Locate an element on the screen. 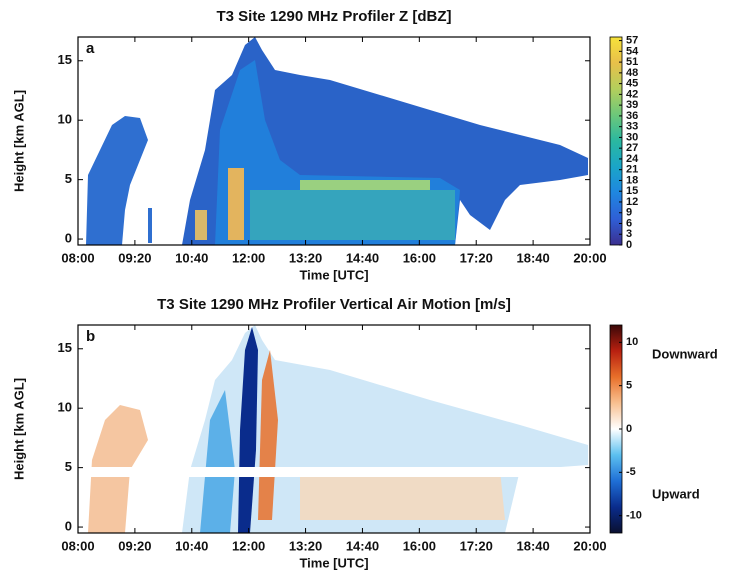 The image size is (739, 579). colorbar-tick-label: -5 is located at coordinates (631, 472).